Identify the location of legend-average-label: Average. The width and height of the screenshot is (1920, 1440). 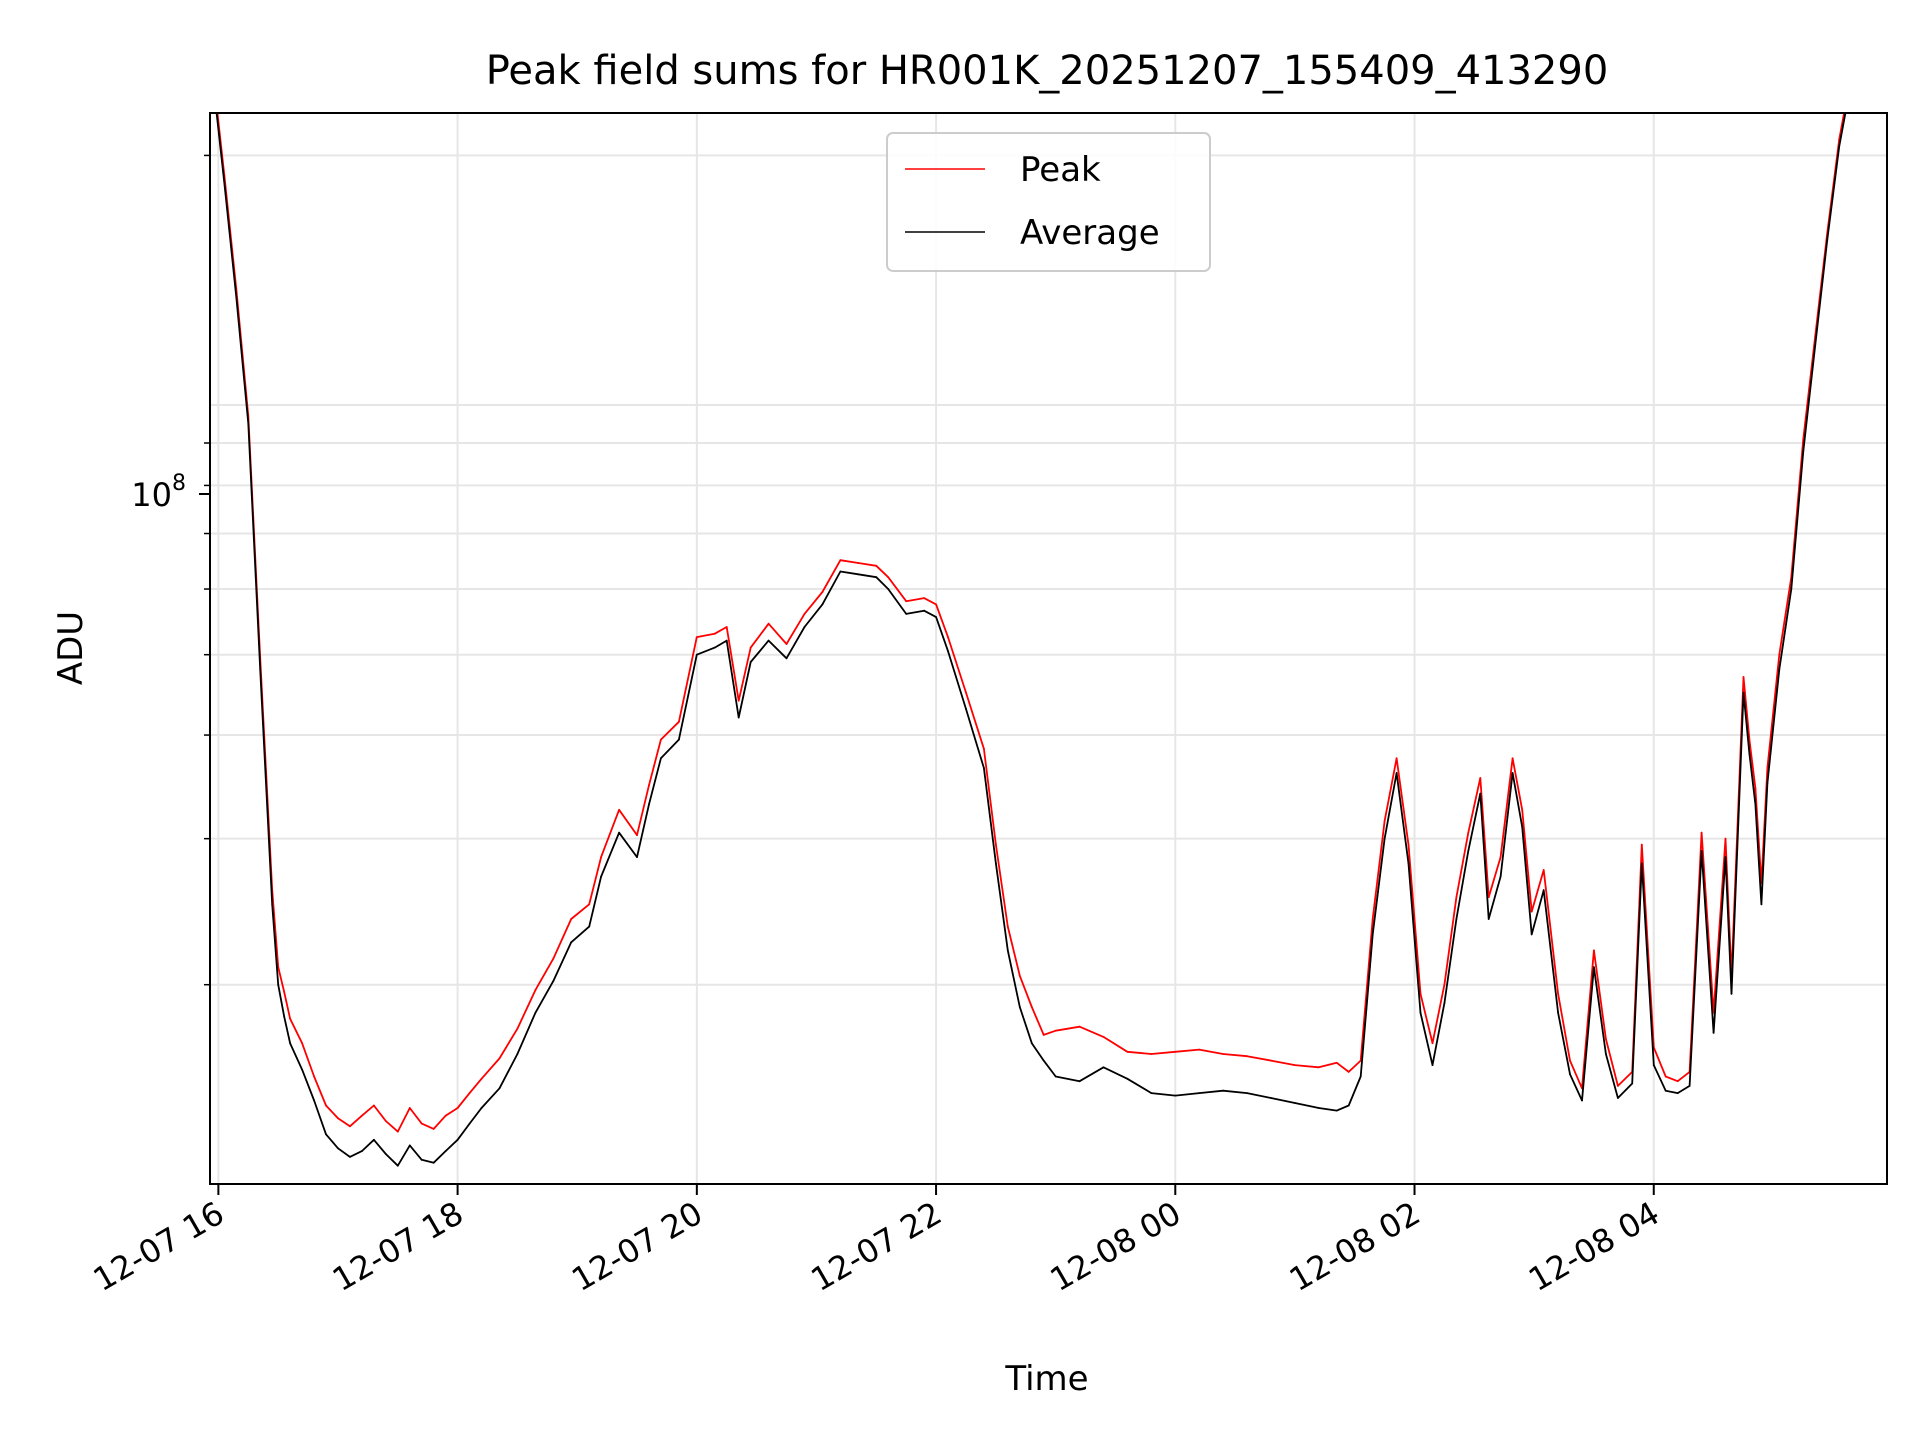
(1090, 233).